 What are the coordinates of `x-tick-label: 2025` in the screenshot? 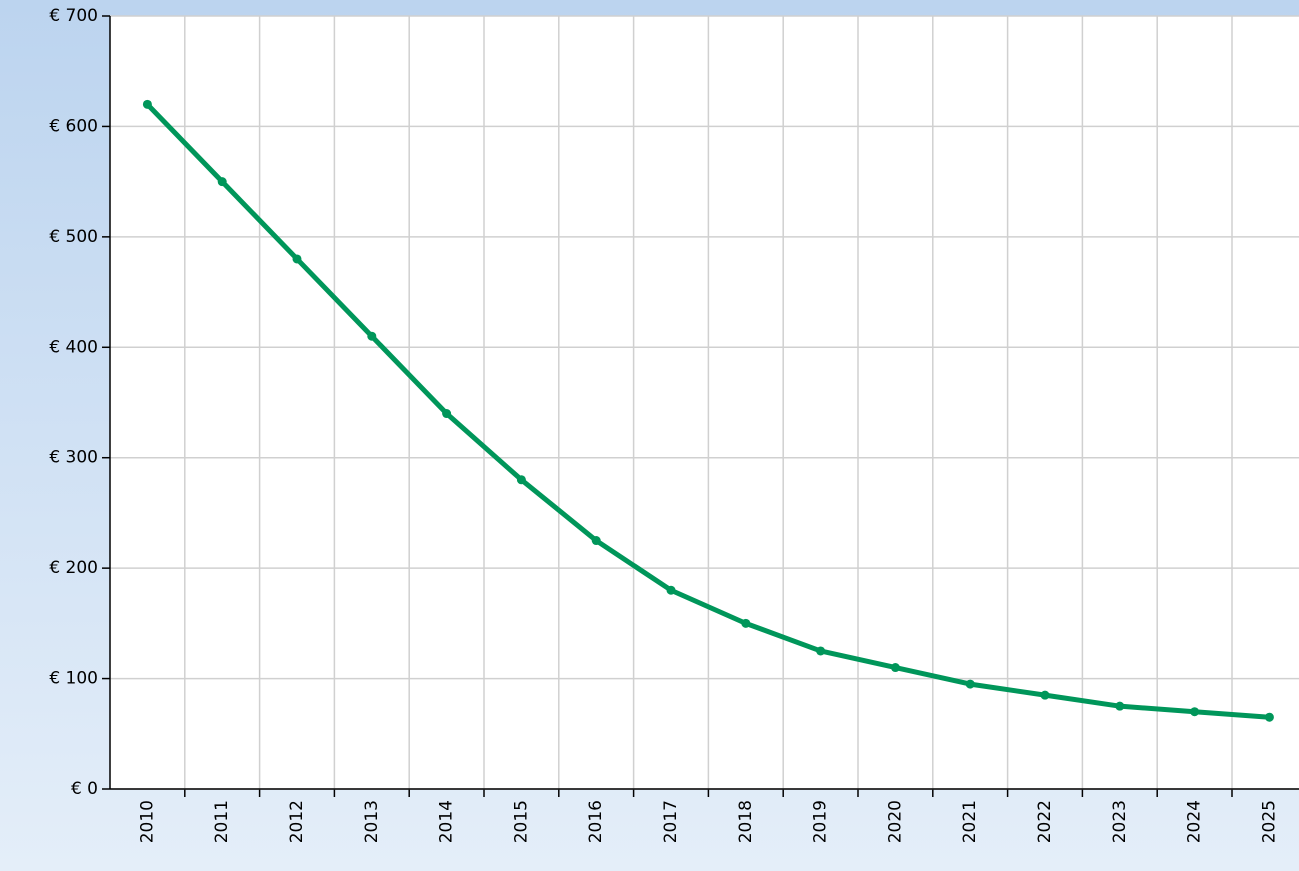 It's located at (1269, 821).